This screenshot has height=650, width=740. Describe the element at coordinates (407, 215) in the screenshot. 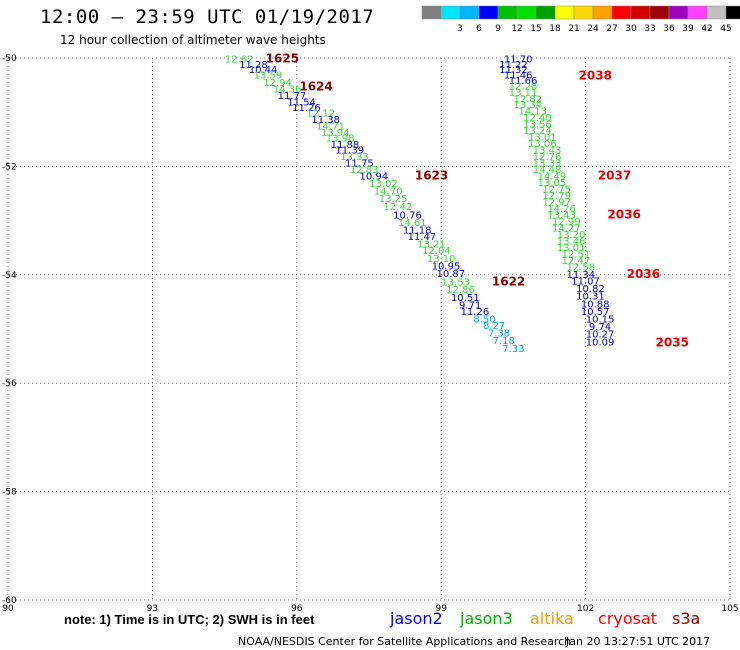

I see `data-point: 10.76` at that location.